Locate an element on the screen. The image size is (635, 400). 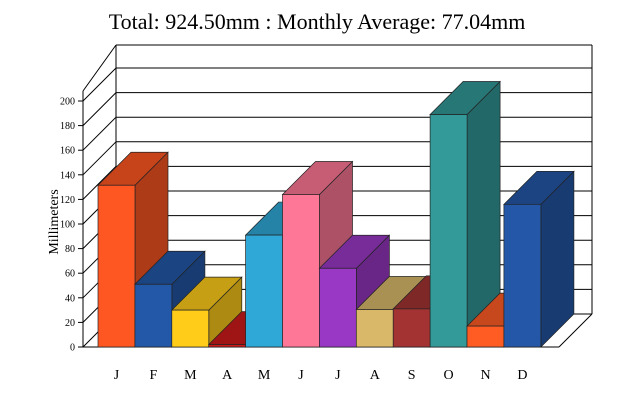
y-tick-label-60: 60 is located at coordinates (70, 274).